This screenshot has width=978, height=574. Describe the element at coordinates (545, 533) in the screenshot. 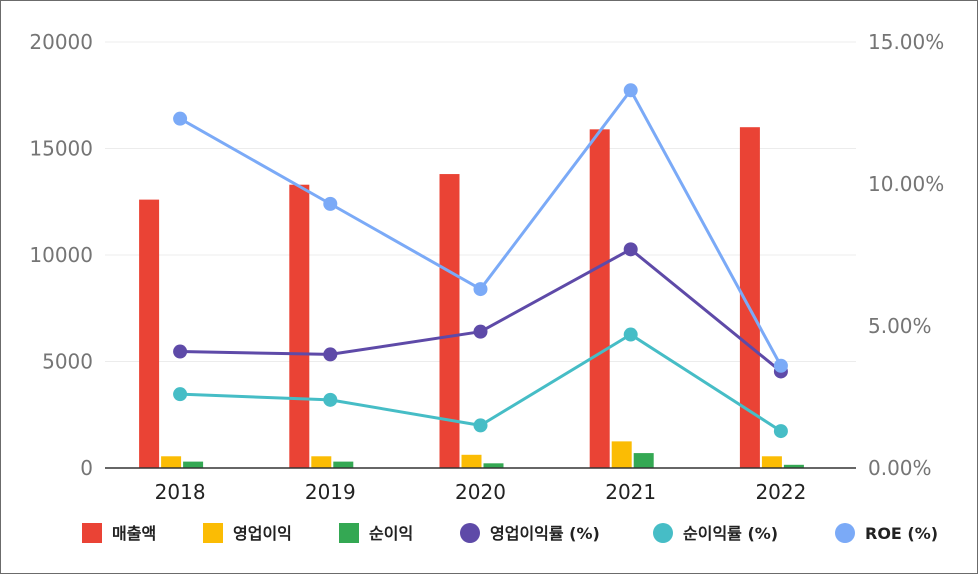

I see `legend-label: 영업이익률 (%)` at that location.